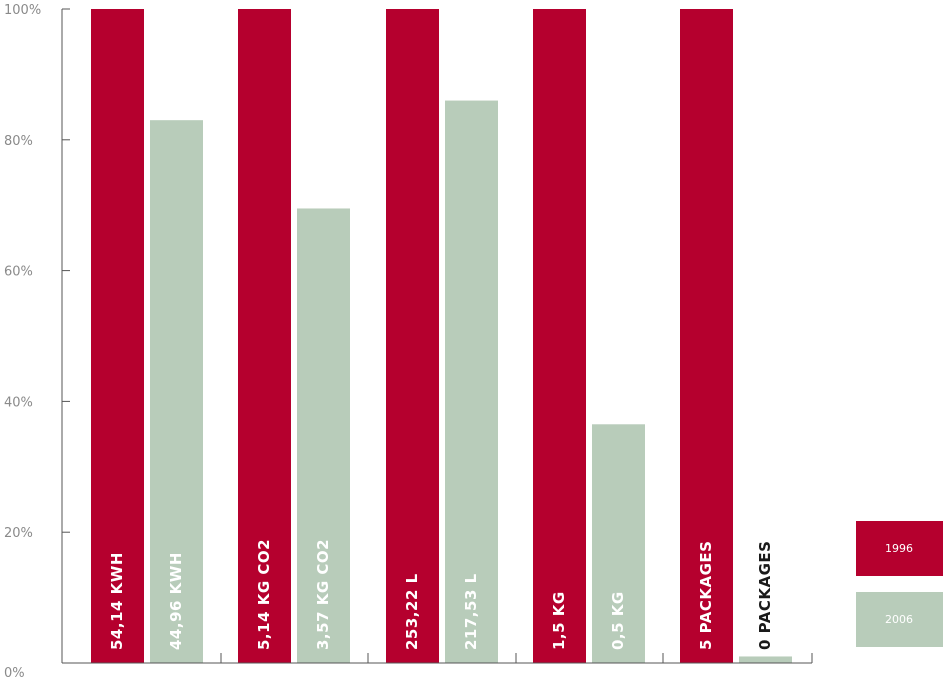  What do you see at coordinates (559, 620) in the screenshot?
I see `data-label: 1,5 KG` at bounding box center [559, 620].